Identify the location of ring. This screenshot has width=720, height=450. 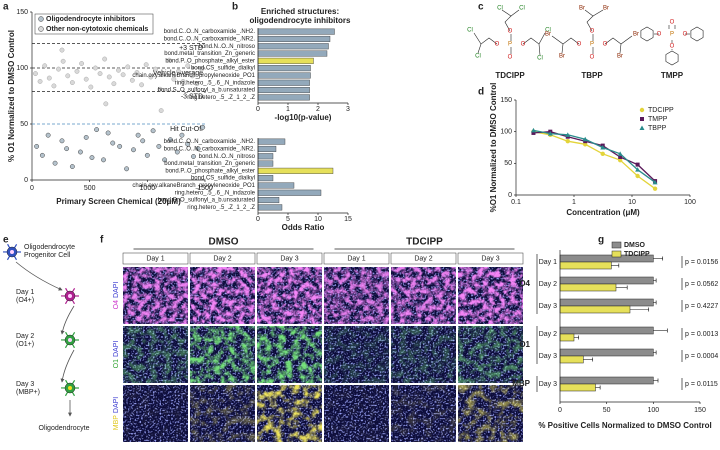
(672, 58).